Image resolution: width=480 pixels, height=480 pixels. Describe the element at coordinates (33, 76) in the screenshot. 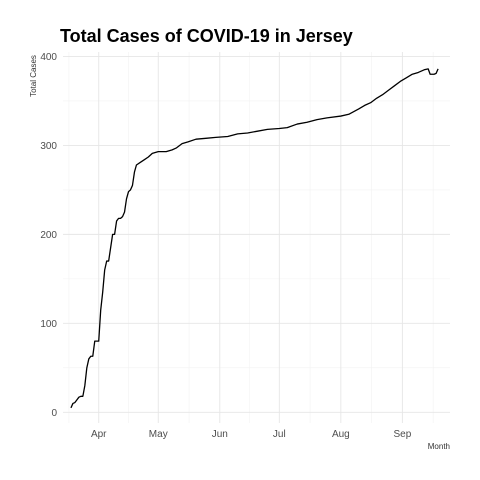

I see `y-axis-title: Total Cases` at that location.